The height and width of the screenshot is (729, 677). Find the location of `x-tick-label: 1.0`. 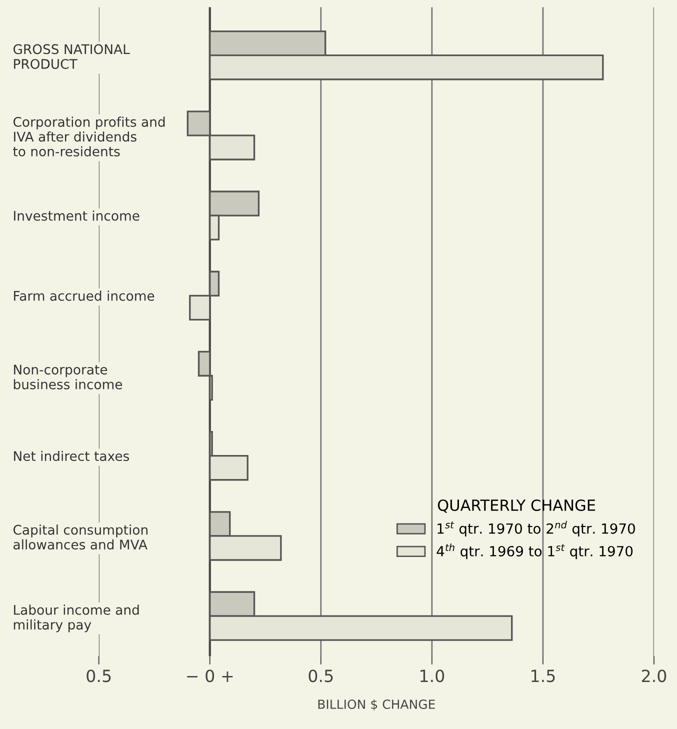

x-tick-label: 1.0 is located at coordinates (432, 676).